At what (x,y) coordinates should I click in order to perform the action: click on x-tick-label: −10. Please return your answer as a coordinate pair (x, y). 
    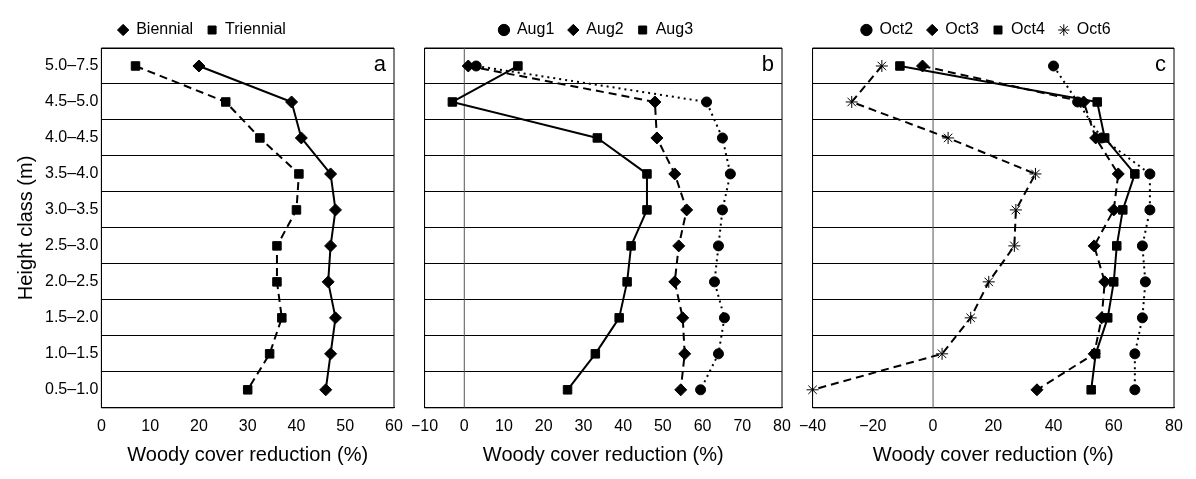
    Looking at the image, I should click on (425, 425).